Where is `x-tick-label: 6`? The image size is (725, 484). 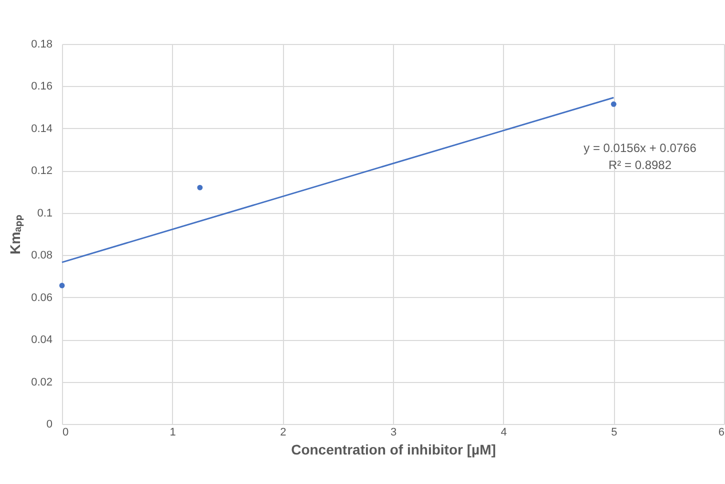 x-tick-label: 6 is located at coordinates (721, 432).